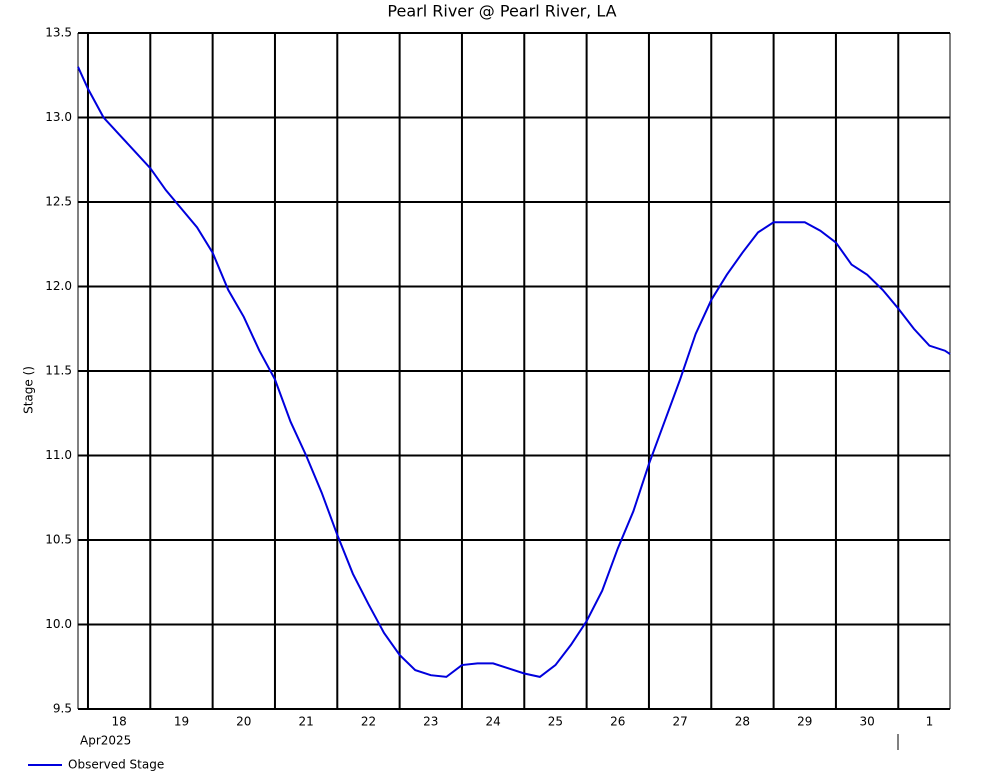 The image size is (1001, 784). What do you see at coordinates (617, 722) in the screenshot?
I see `x-tick-label: 26` at bounding box center [617, 722].